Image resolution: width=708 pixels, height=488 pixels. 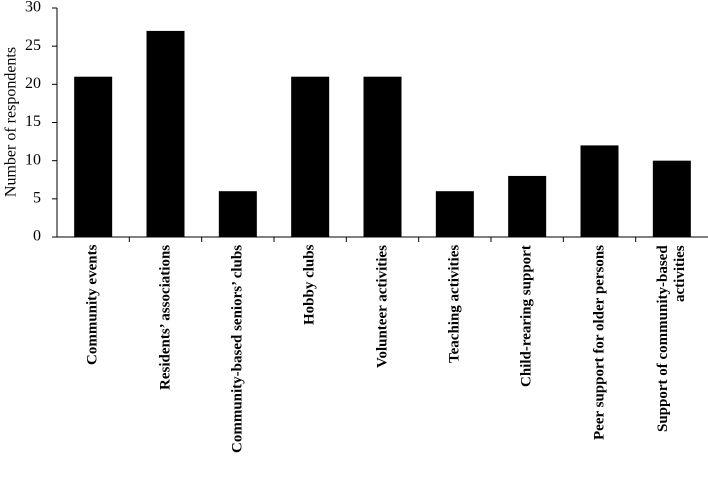 I want to click on y-tick-label: 5, so click(x=37, y=198).